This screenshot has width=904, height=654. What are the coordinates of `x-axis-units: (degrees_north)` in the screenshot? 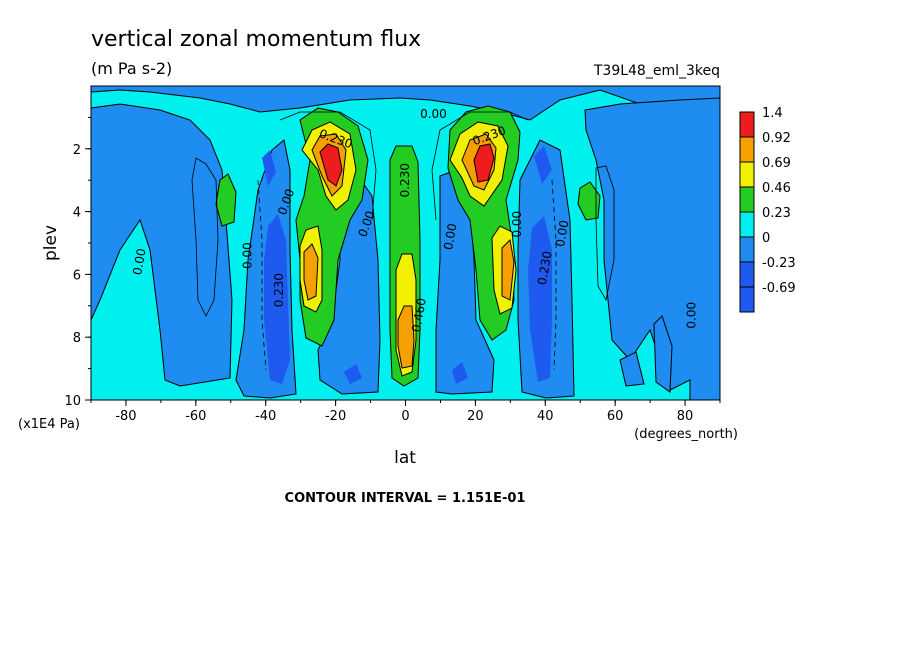 It's located at (686, 434).